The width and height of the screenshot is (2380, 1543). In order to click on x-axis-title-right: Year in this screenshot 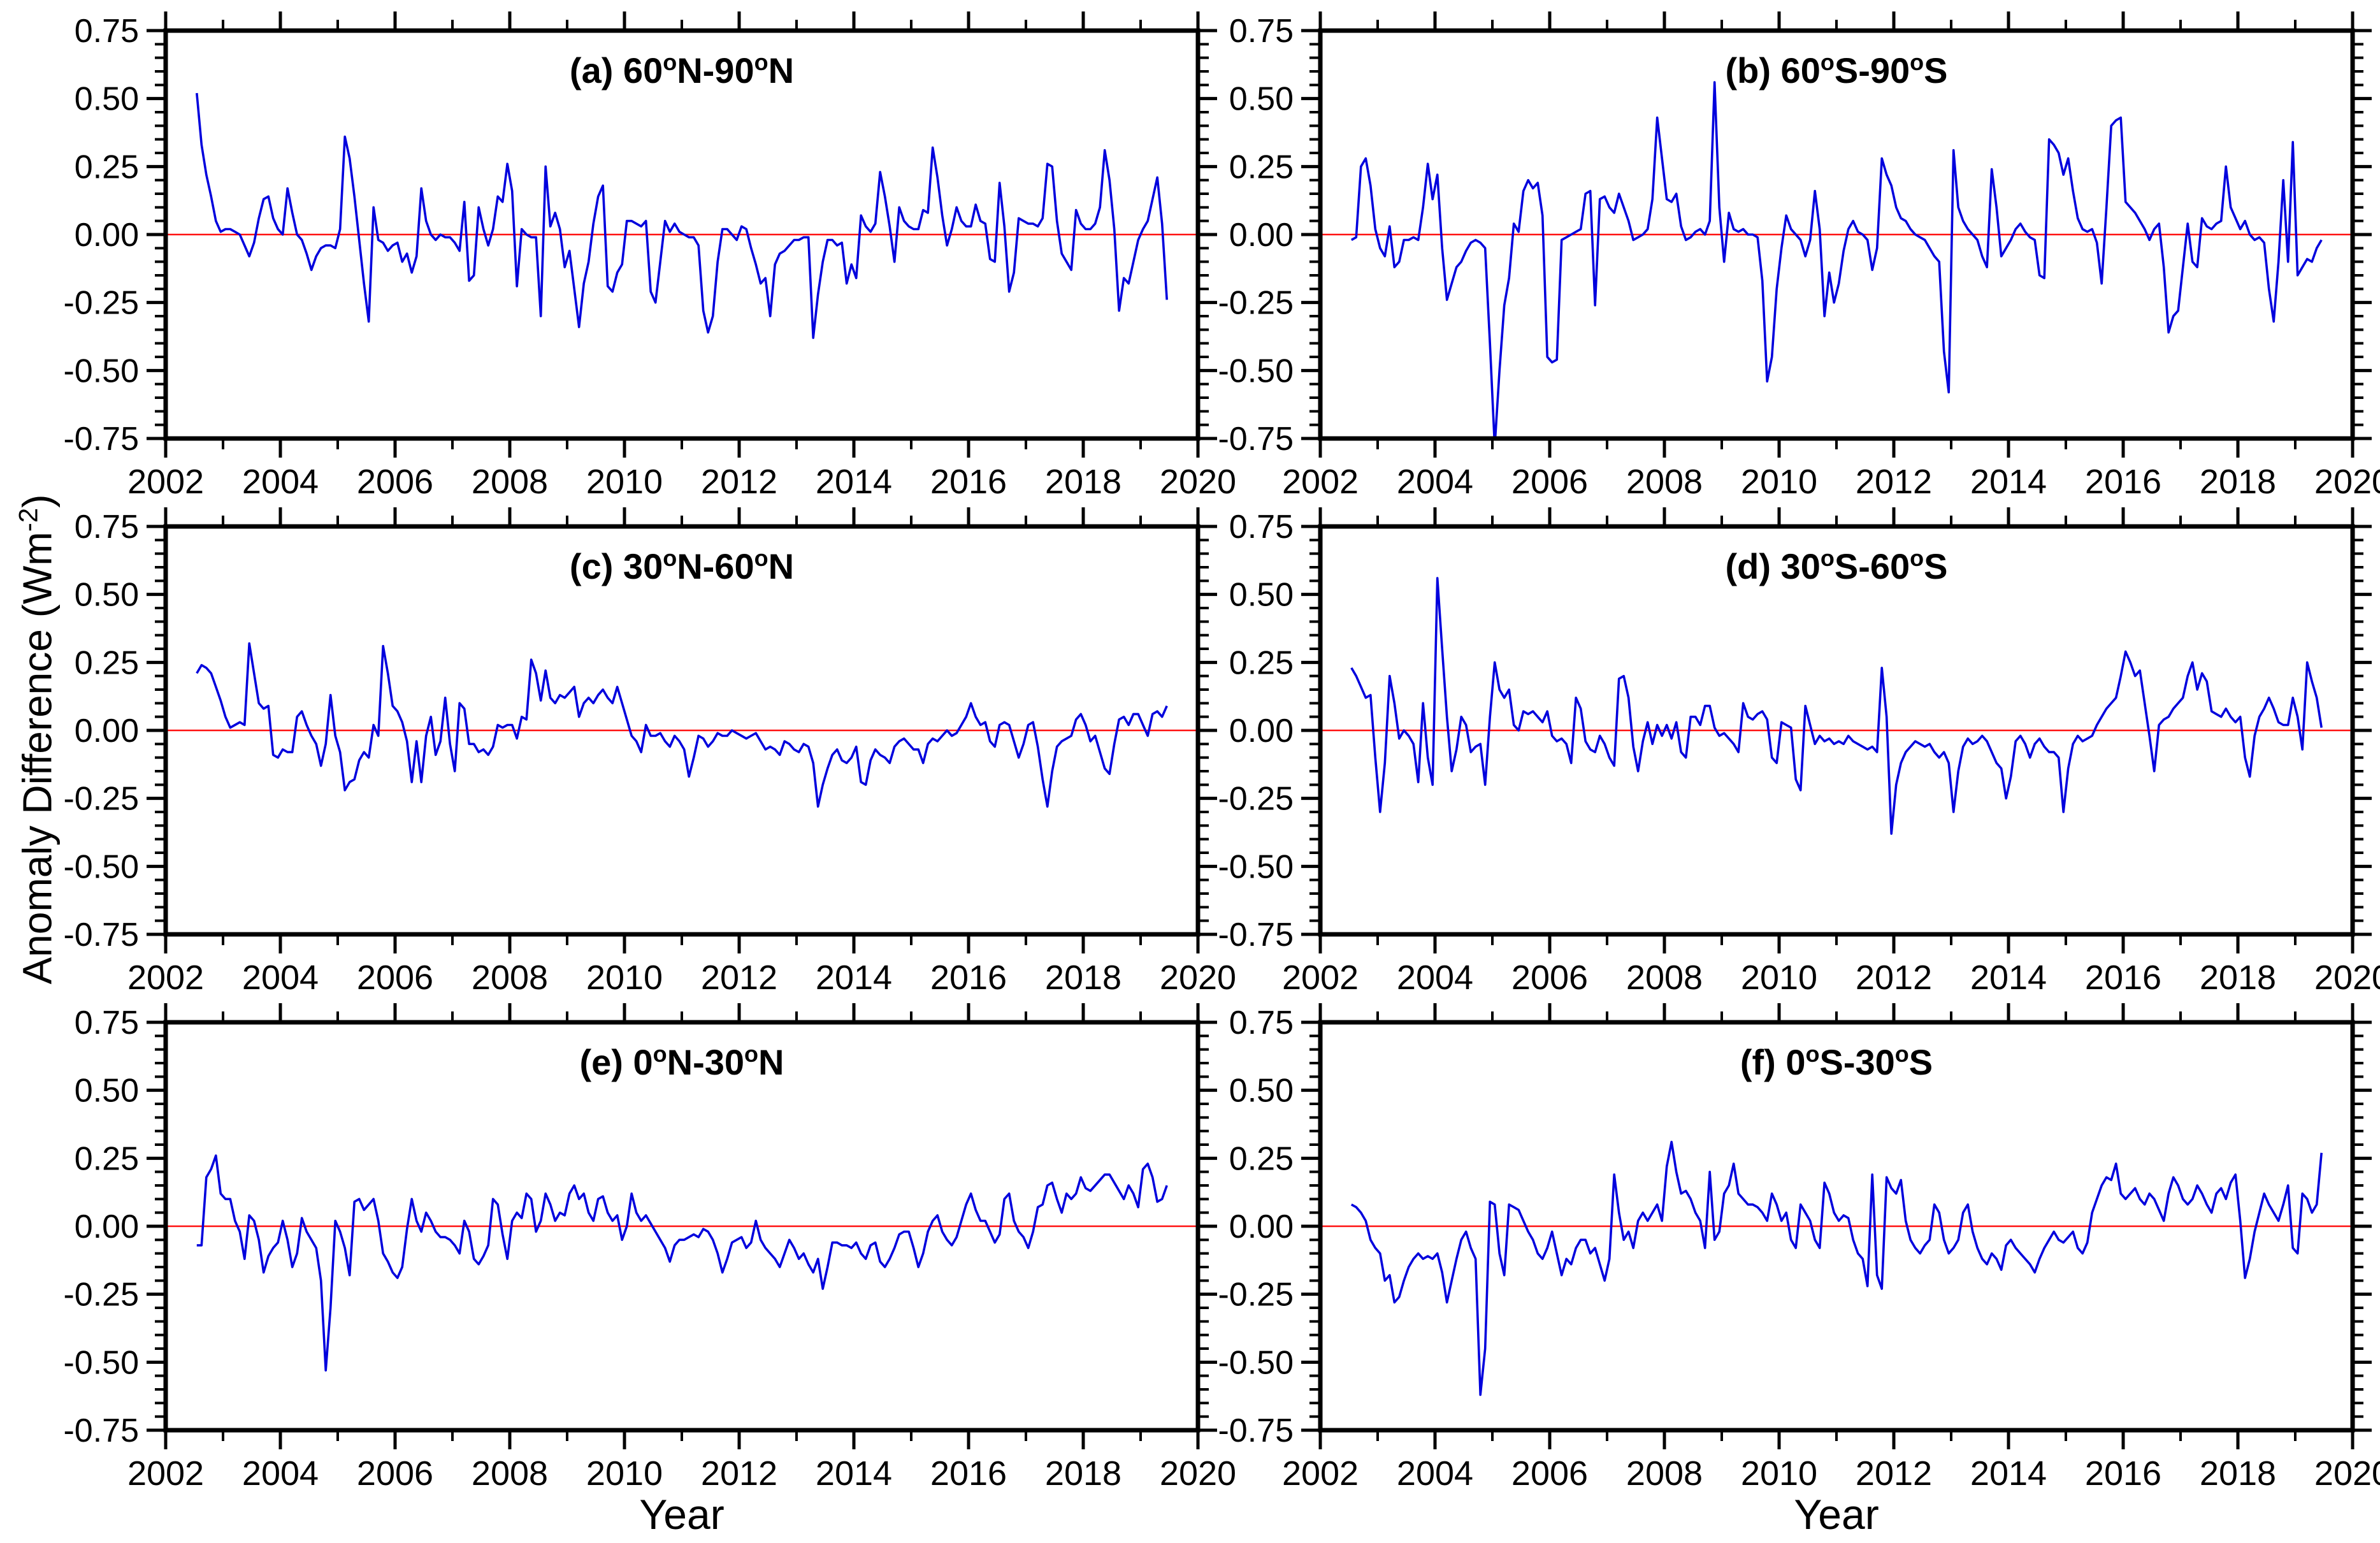, I will do `click(1837, 1514)`.